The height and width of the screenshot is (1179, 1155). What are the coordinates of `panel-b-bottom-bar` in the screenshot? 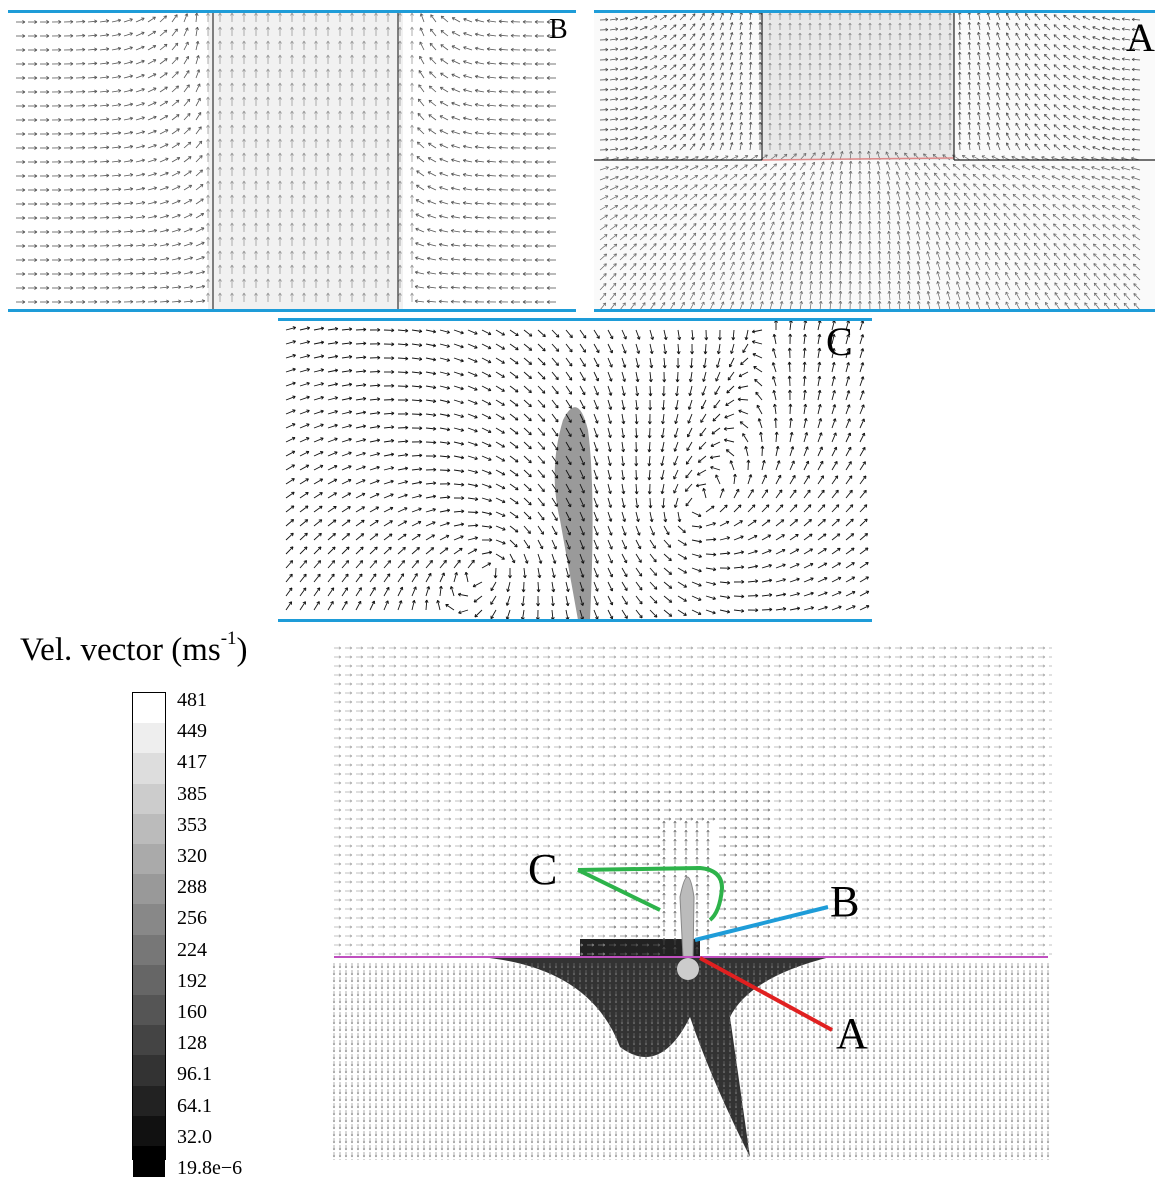 It's located at (292, 310).